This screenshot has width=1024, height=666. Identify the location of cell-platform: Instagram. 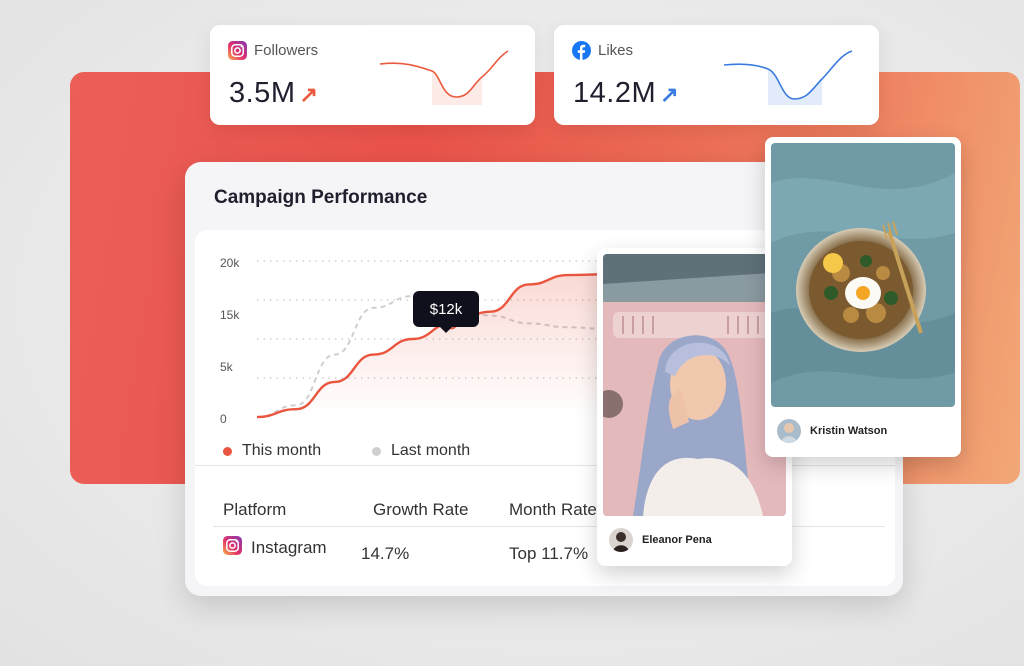
(289, 547).